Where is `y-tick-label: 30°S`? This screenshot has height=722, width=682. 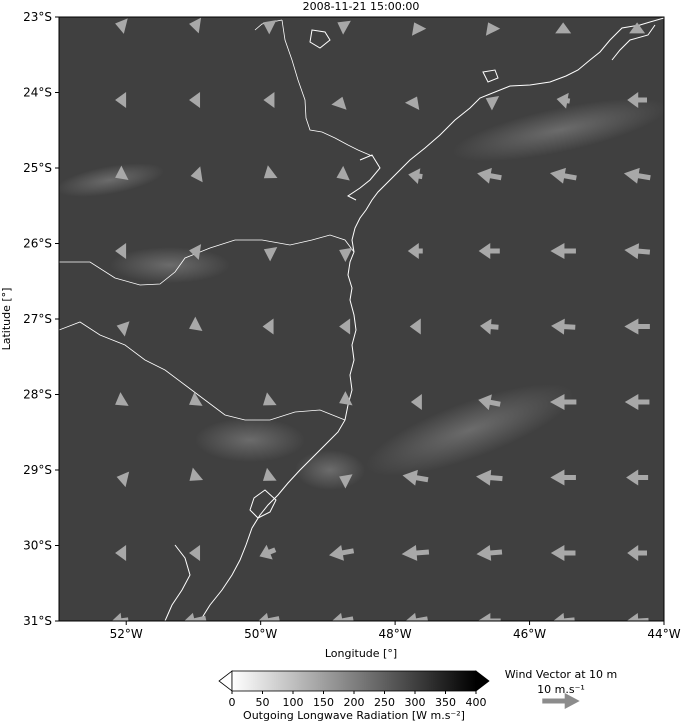
y-tick-label: 30°S is located at coordinates (37, 546).